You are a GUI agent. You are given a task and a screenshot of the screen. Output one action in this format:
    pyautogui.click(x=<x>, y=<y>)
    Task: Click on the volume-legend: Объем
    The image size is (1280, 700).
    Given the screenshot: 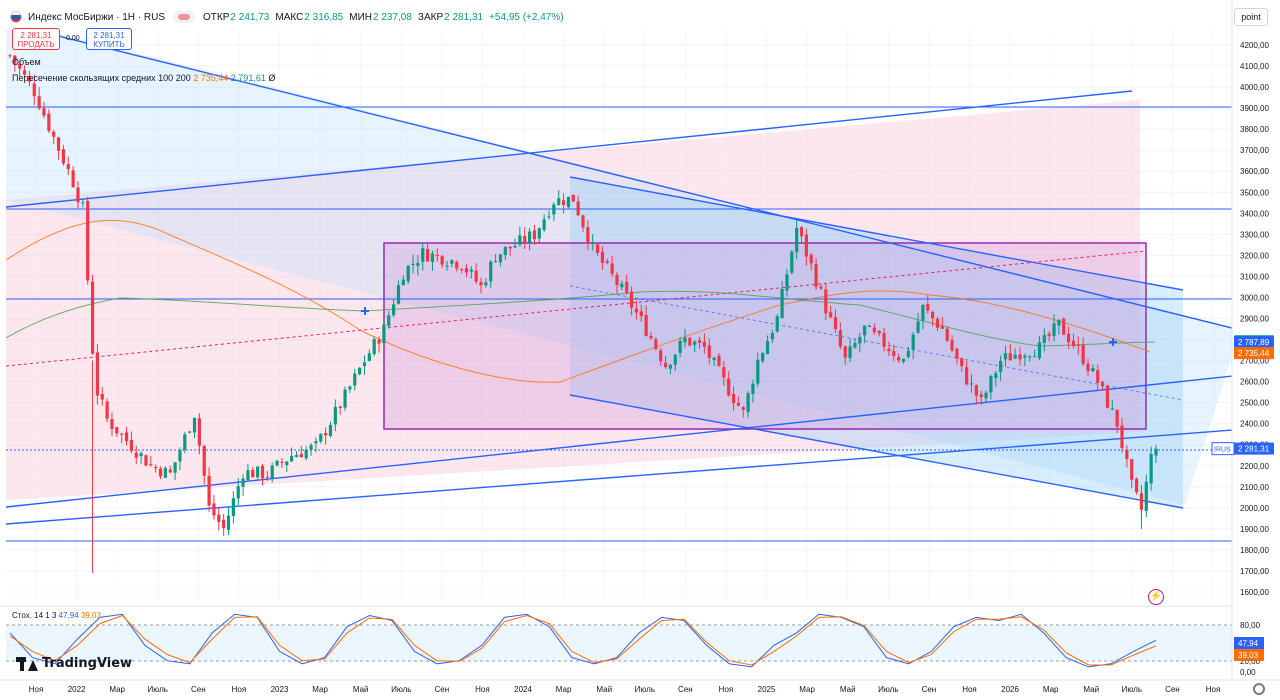 What is the action you would take?
    pyautogui.click(x=26, y=62)
    